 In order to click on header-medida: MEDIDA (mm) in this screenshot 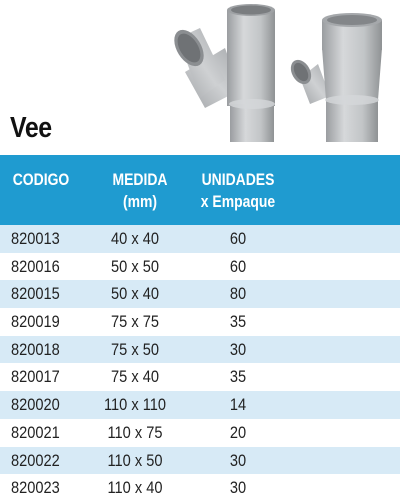, I will do `click(140, 191)`.